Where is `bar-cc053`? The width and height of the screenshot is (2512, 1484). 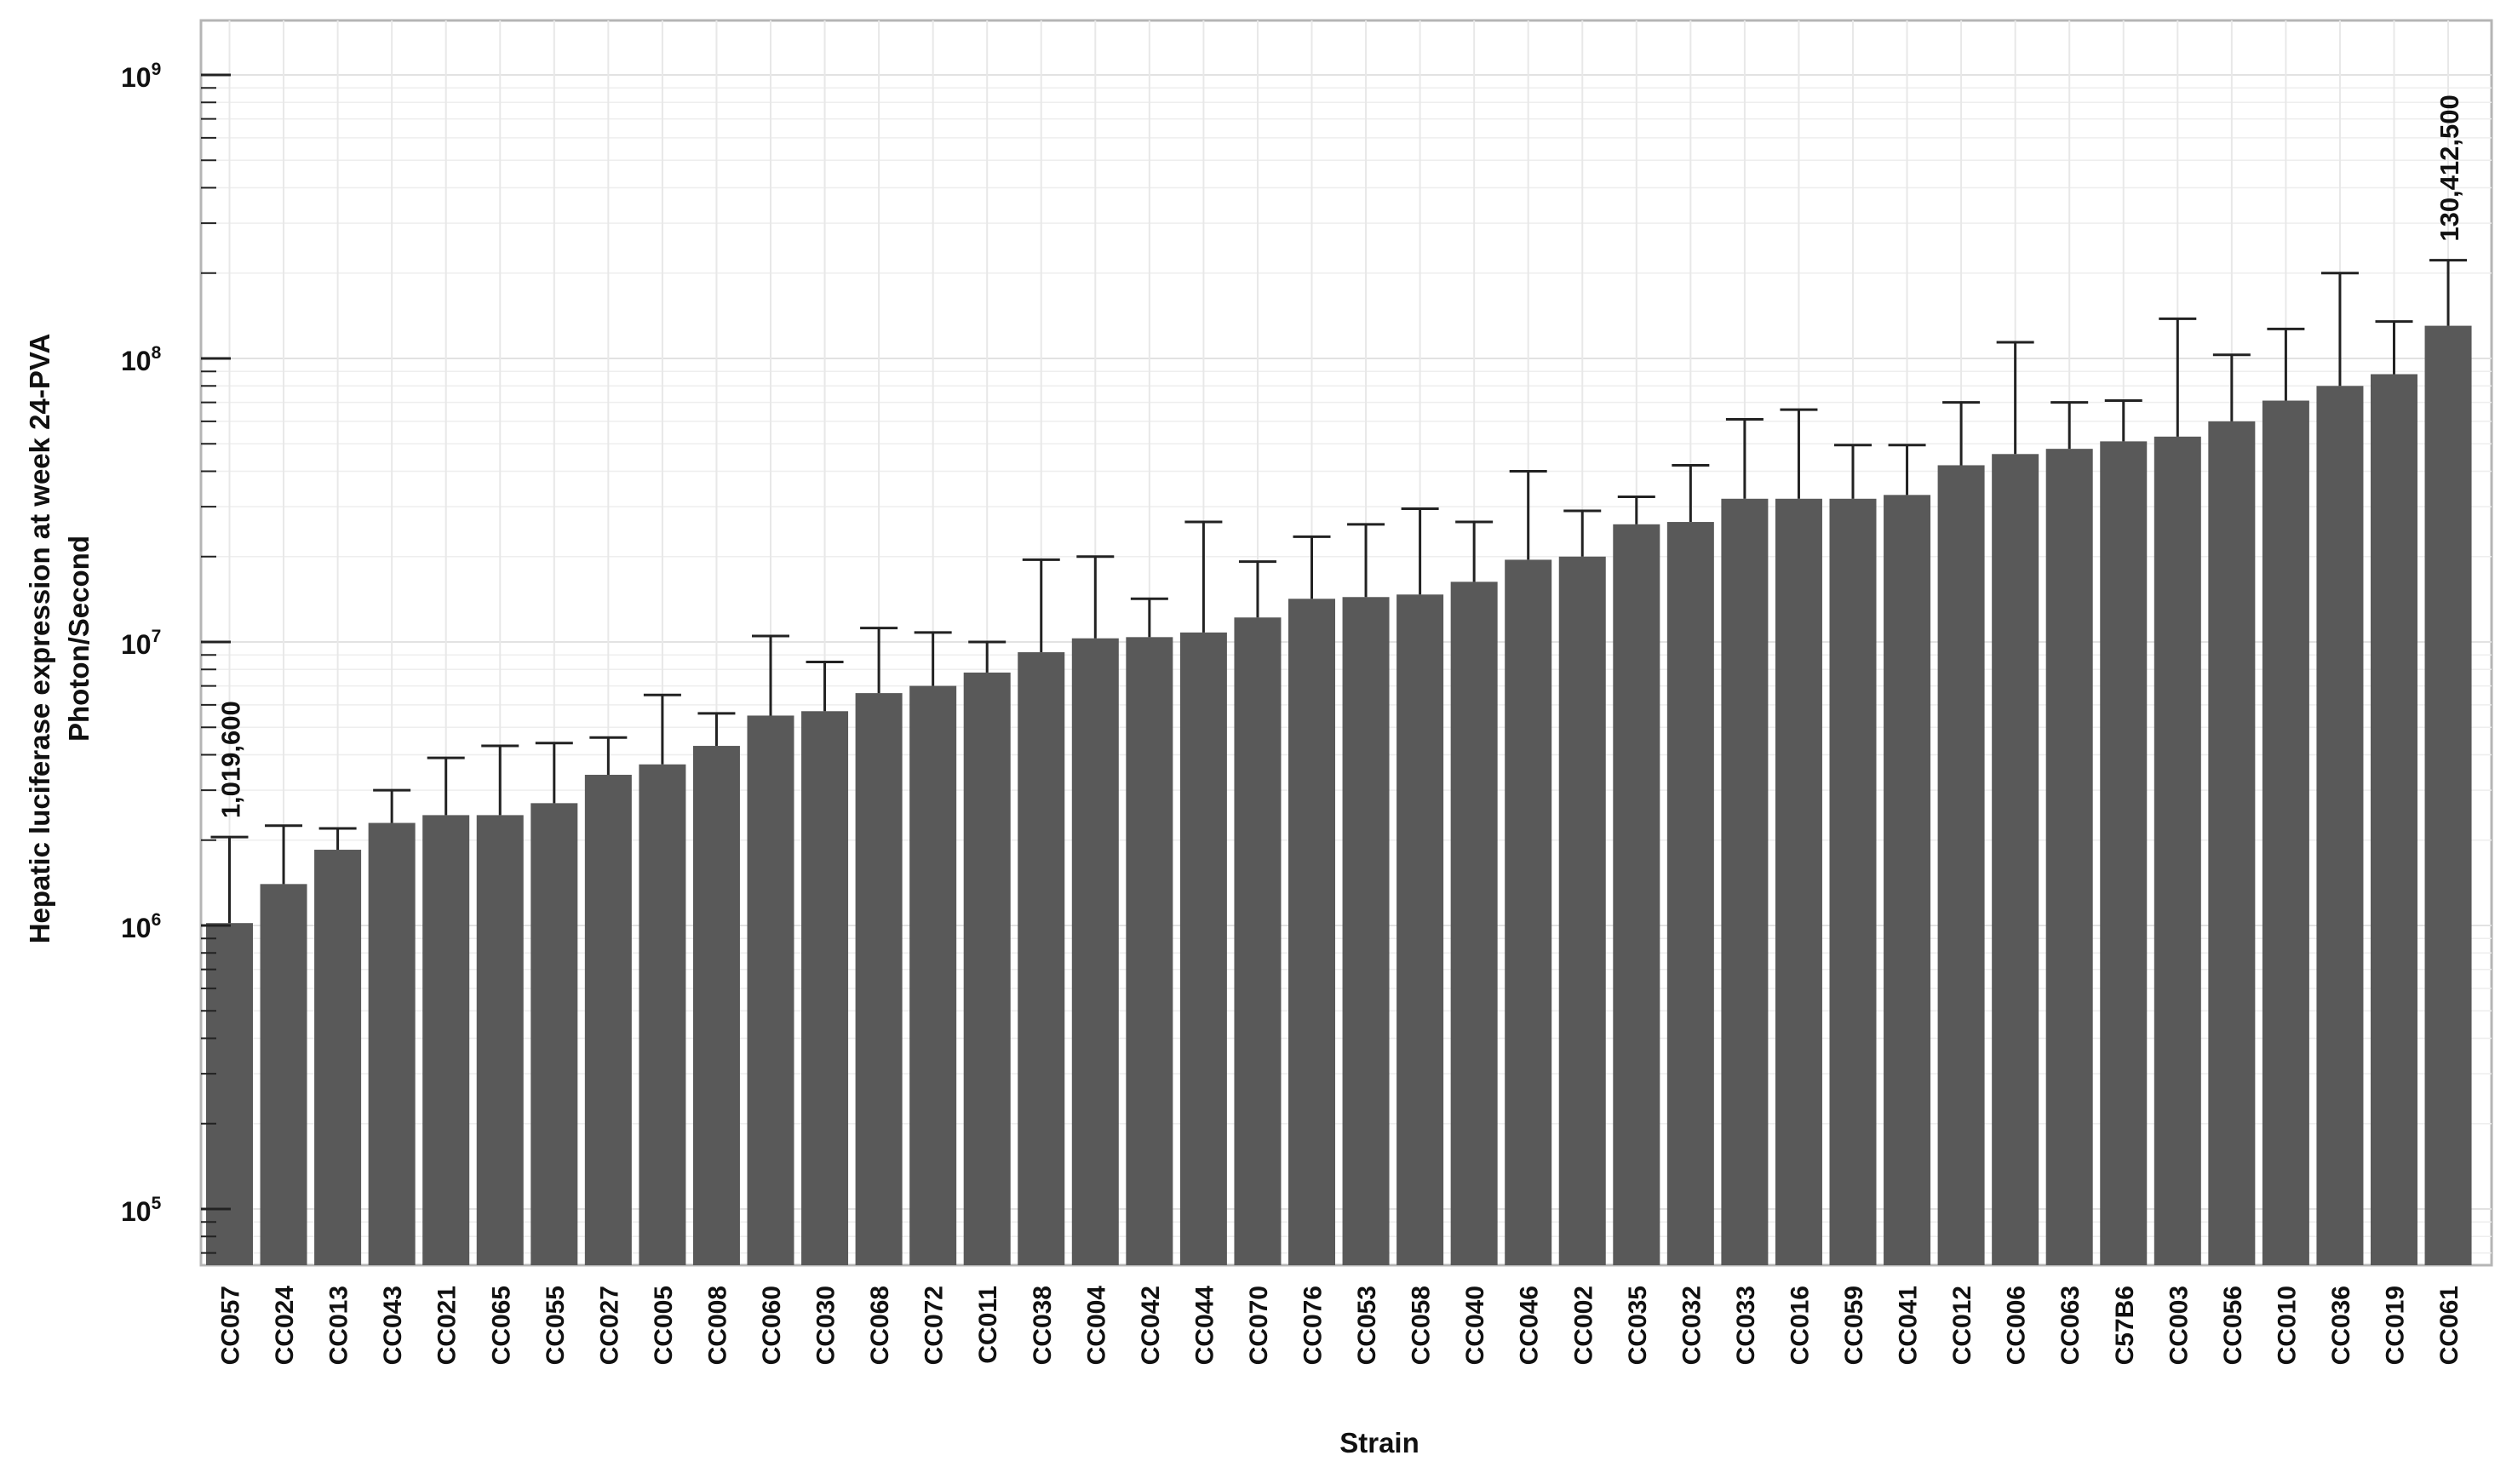
bar-cc053 is located at coordinates (1366, 931).